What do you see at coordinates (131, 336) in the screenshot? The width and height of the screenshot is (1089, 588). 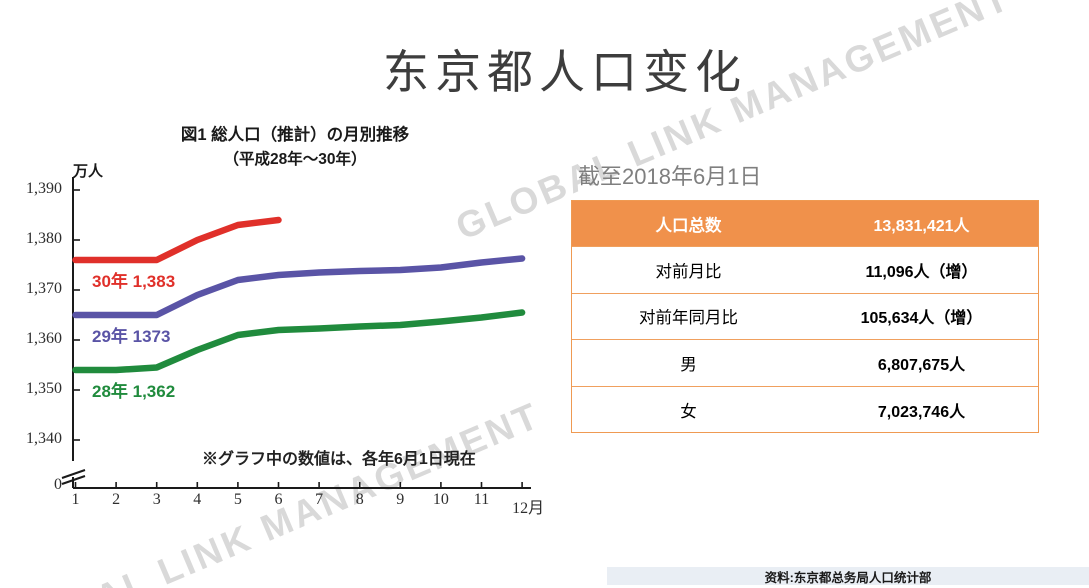 I see `series-label-29nen: 29年 1373` at bounding box center [131, 336].